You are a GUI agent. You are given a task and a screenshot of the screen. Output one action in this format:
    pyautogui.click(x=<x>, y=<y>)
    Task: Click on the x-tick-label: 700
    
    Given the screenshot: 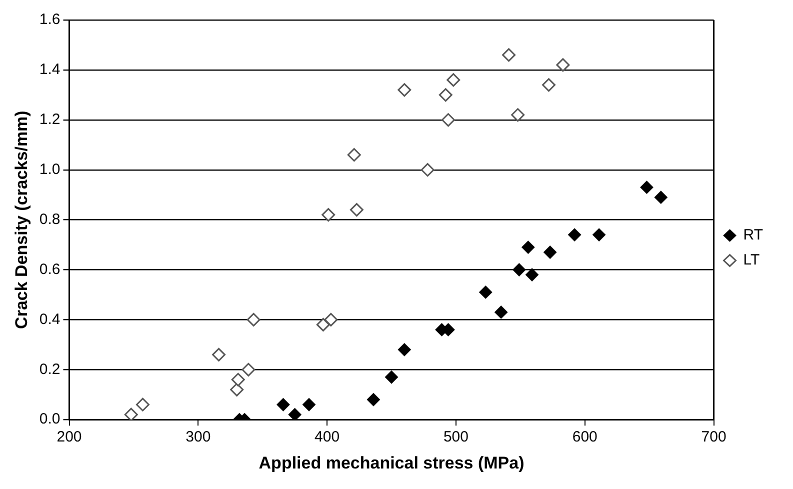 What is the action you would take?
    pyautogui.click(x=713, y=437)
    